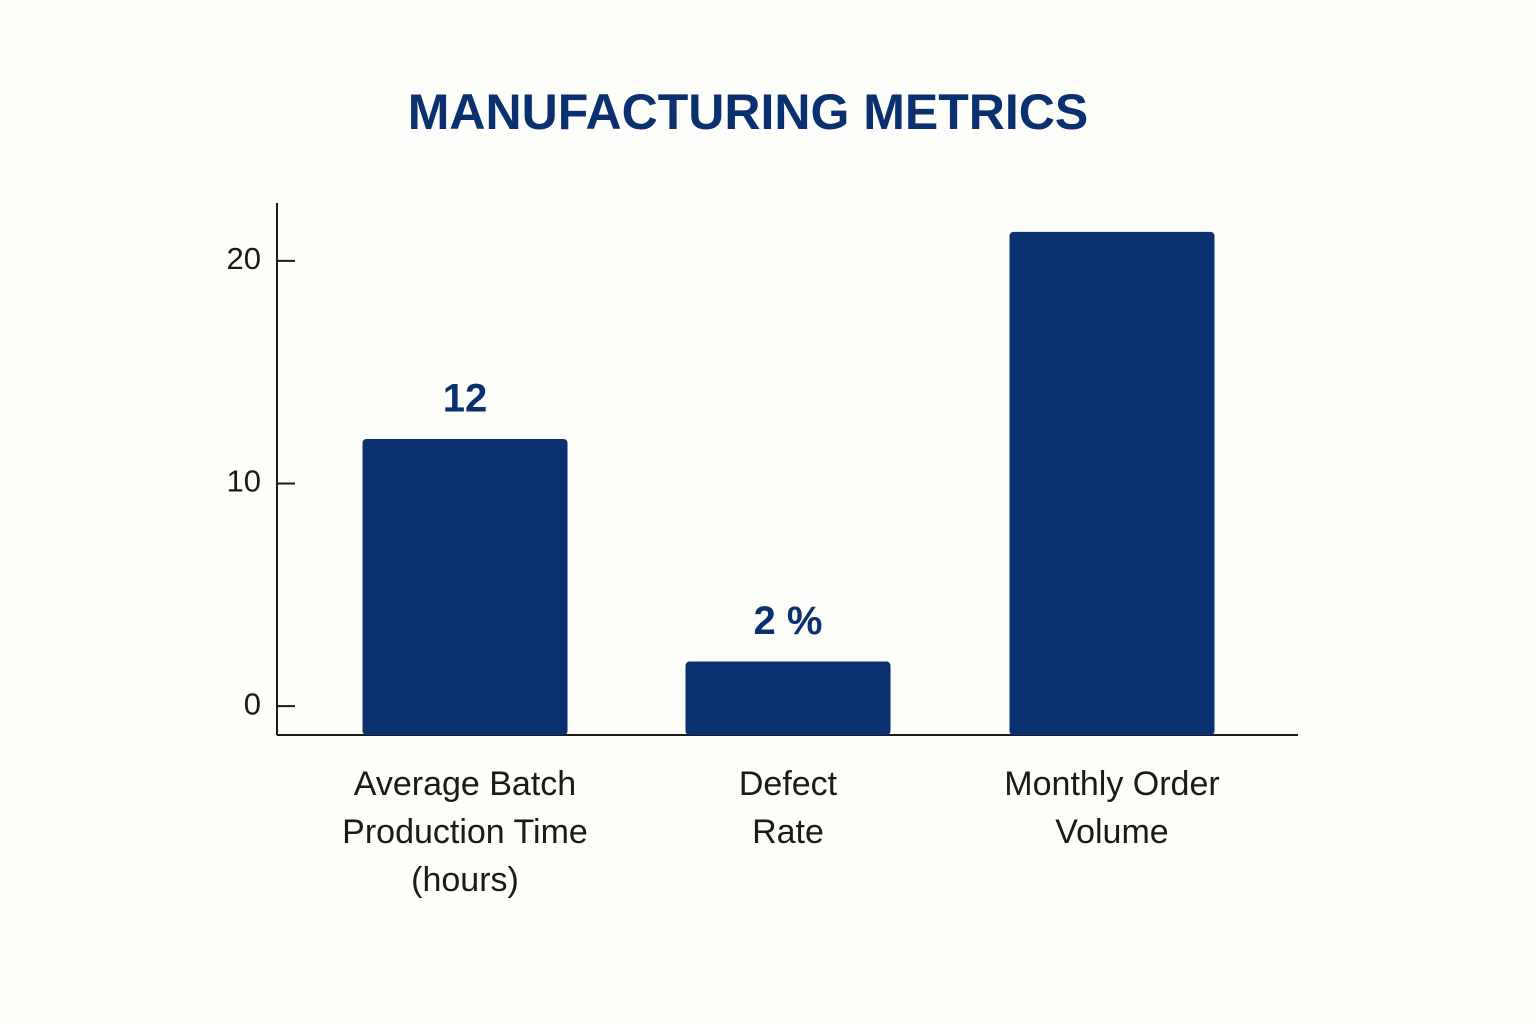  What do you see at coordinates (252, 703) in the screenshot?
I see `y-tick-label: 0` at bounding box center [252, 703].